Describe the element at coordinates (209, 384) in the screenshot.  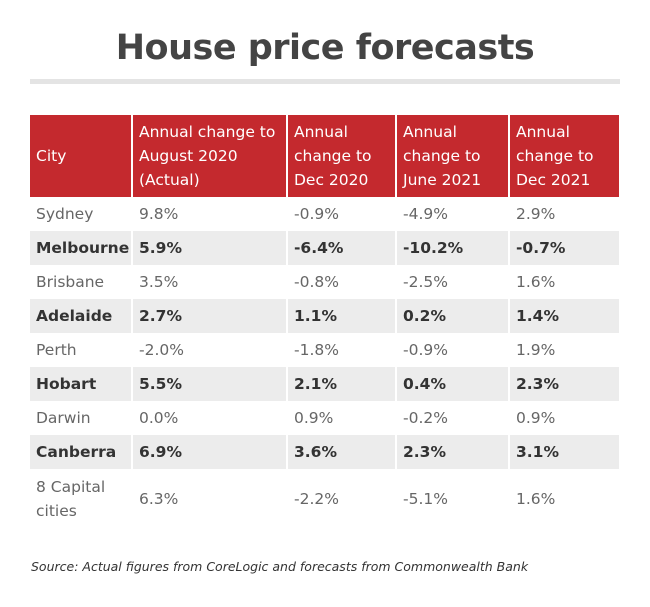
I see `value-cell: 5.5%` at that location.